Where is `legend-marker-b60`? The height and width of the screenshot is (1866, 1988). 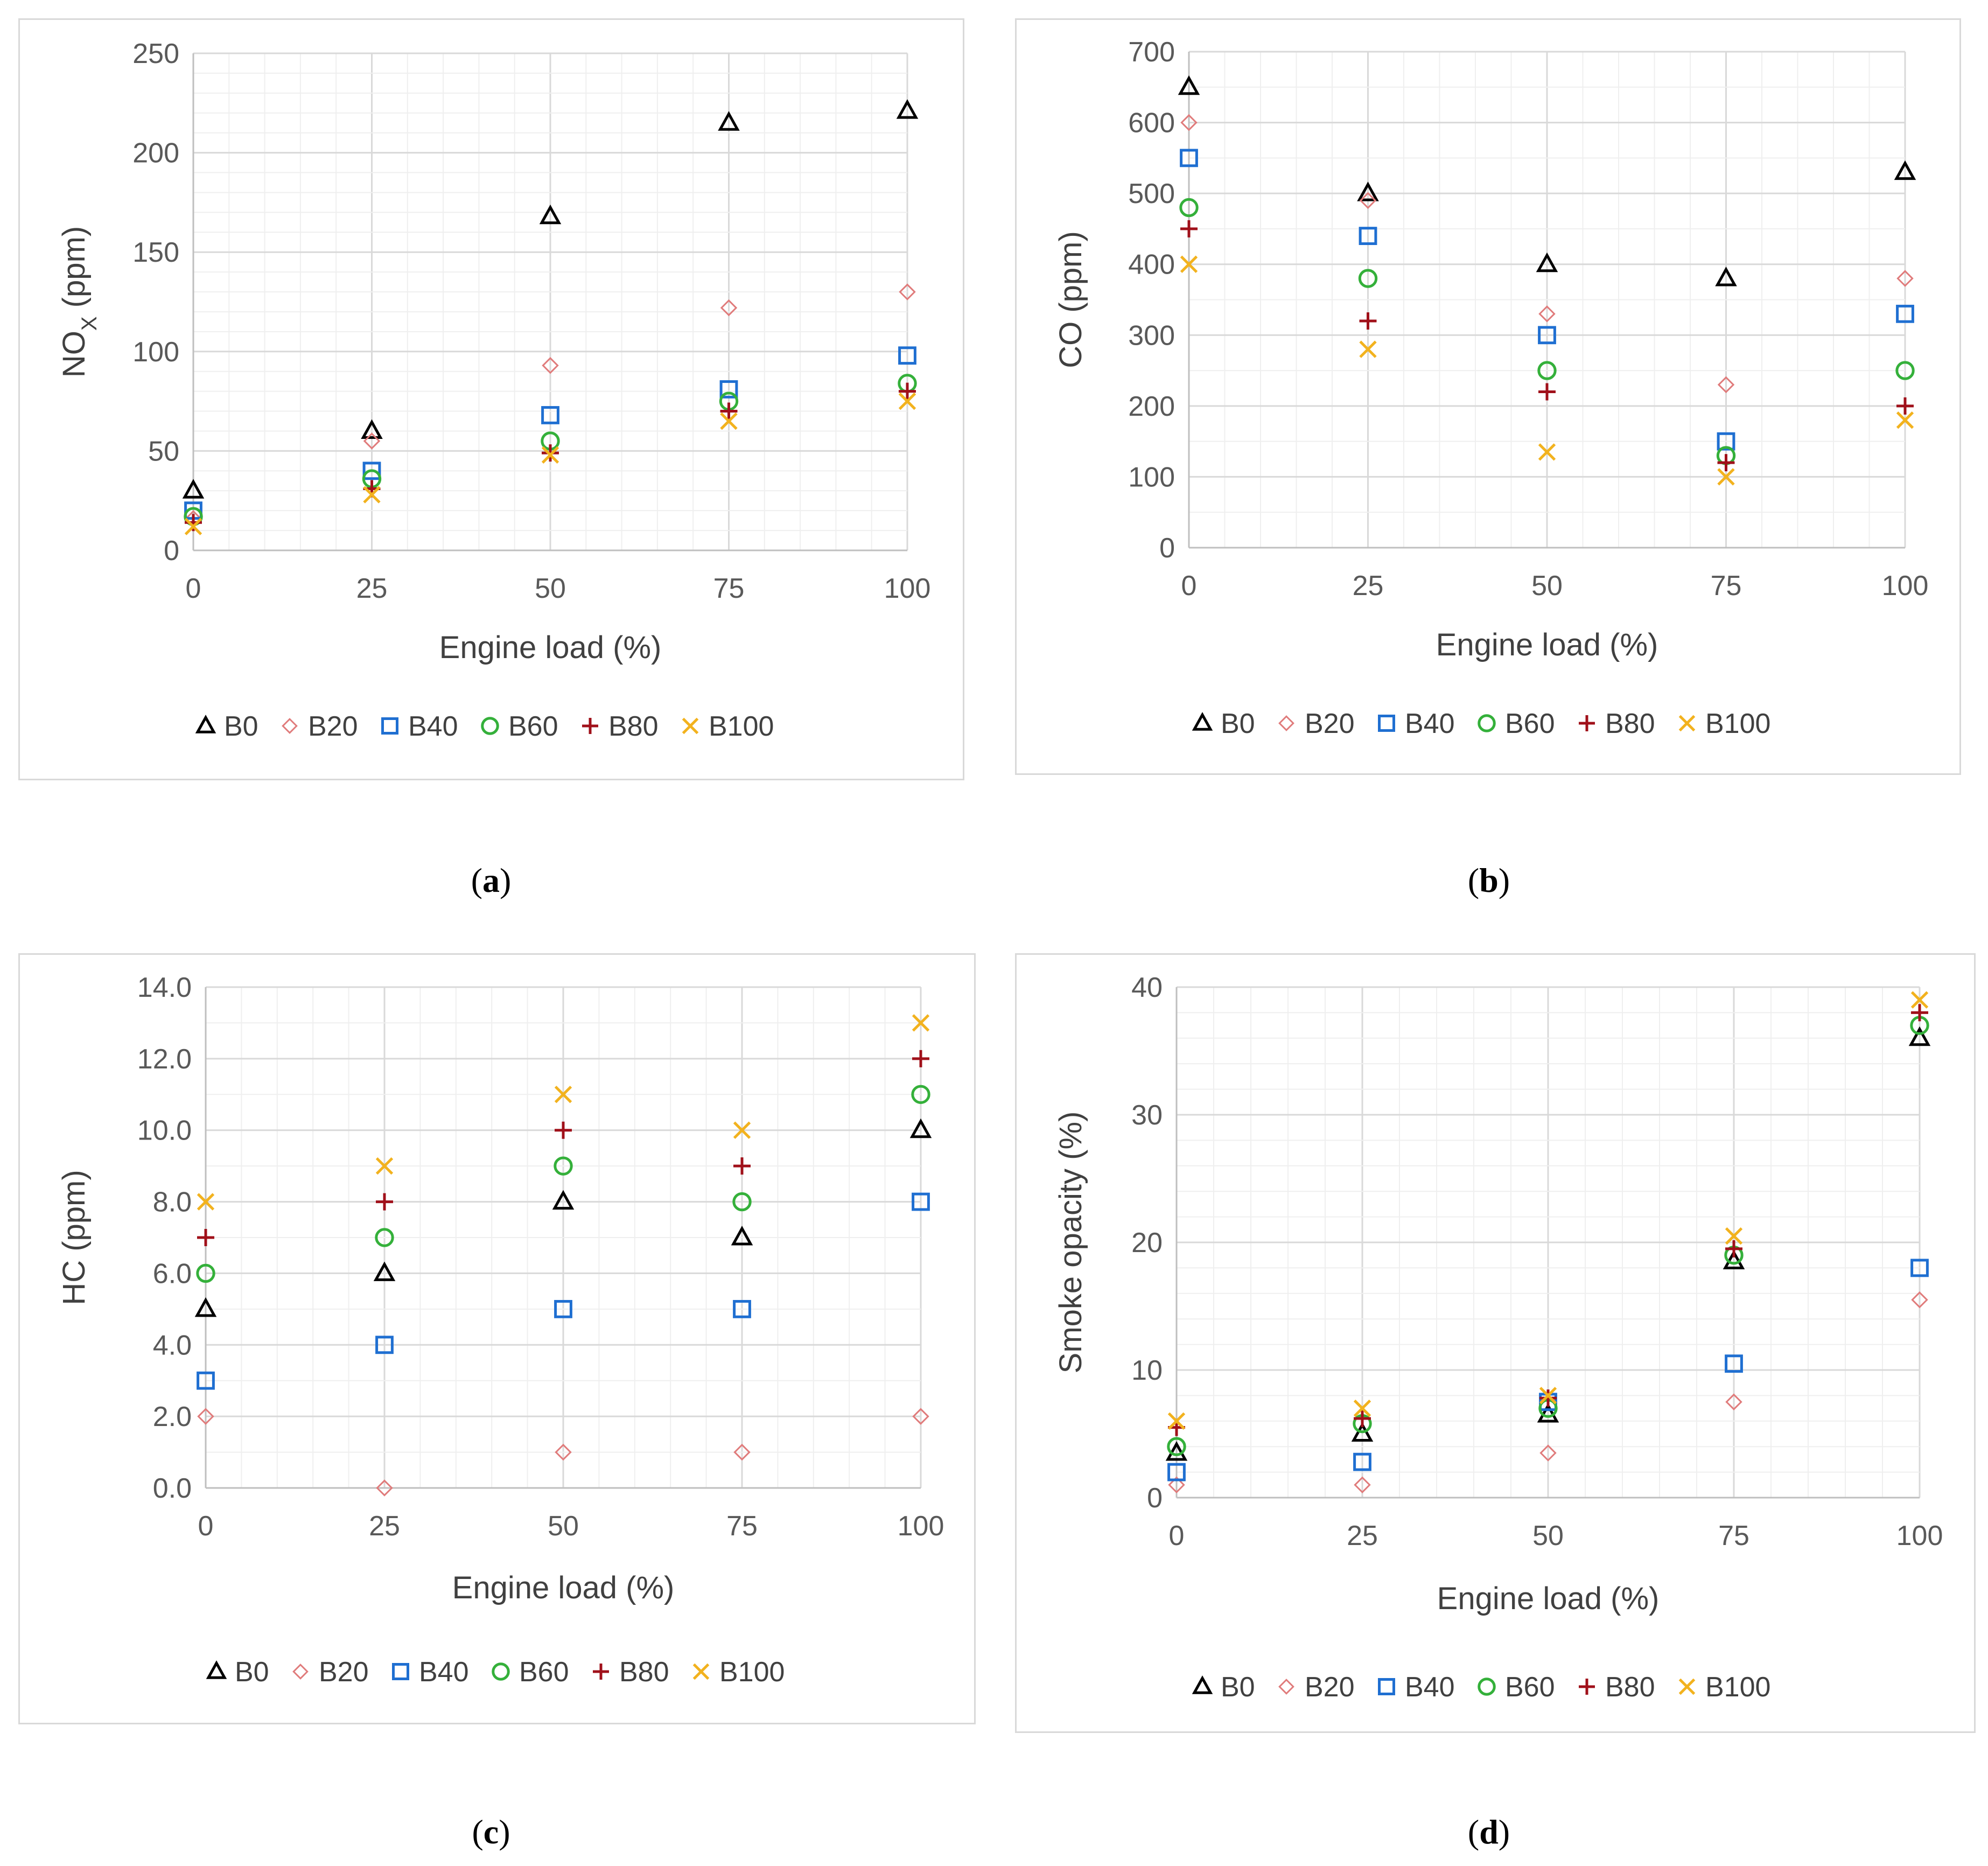 legend-marker-b60 is located at coordinates (490, 726).